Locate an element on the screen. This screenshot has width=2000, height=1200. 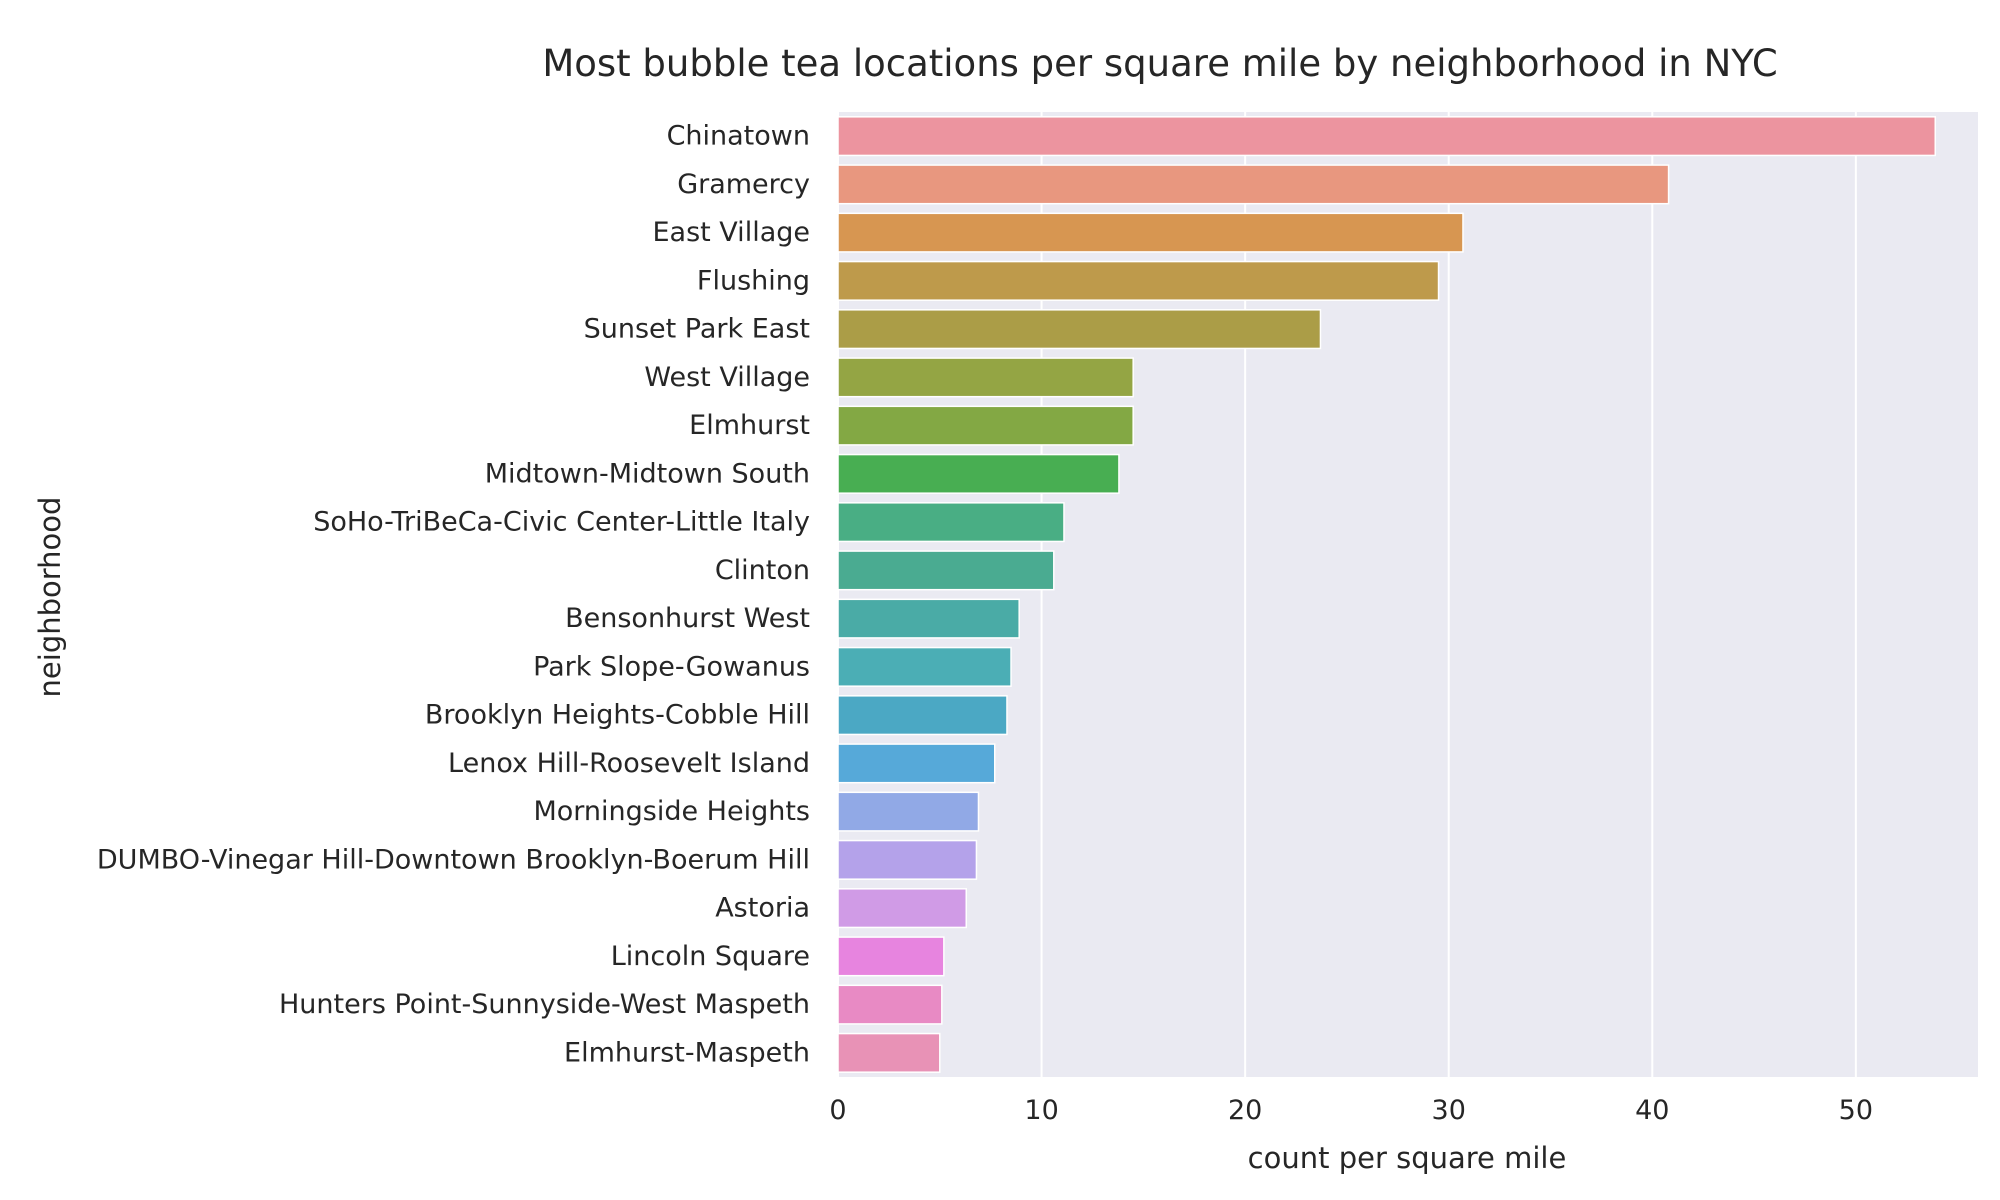
x-tick-label: 30 is located at coordinates (1449, 1110).